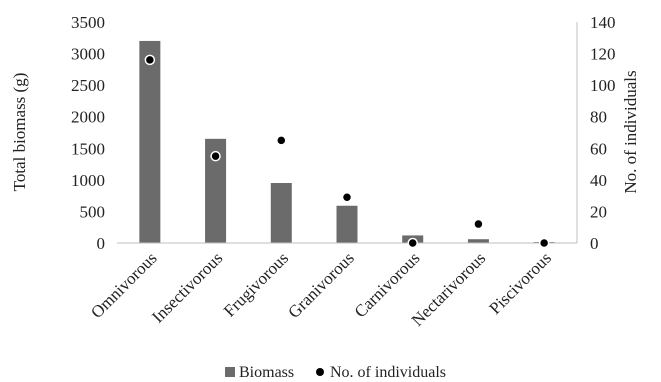 This screenshot has width=661, height=382. What do you see at coordinates (19, 132) in the screenshot?
I see `left-axis-title: Total biomass (g)` at bounding box center [19, 132].